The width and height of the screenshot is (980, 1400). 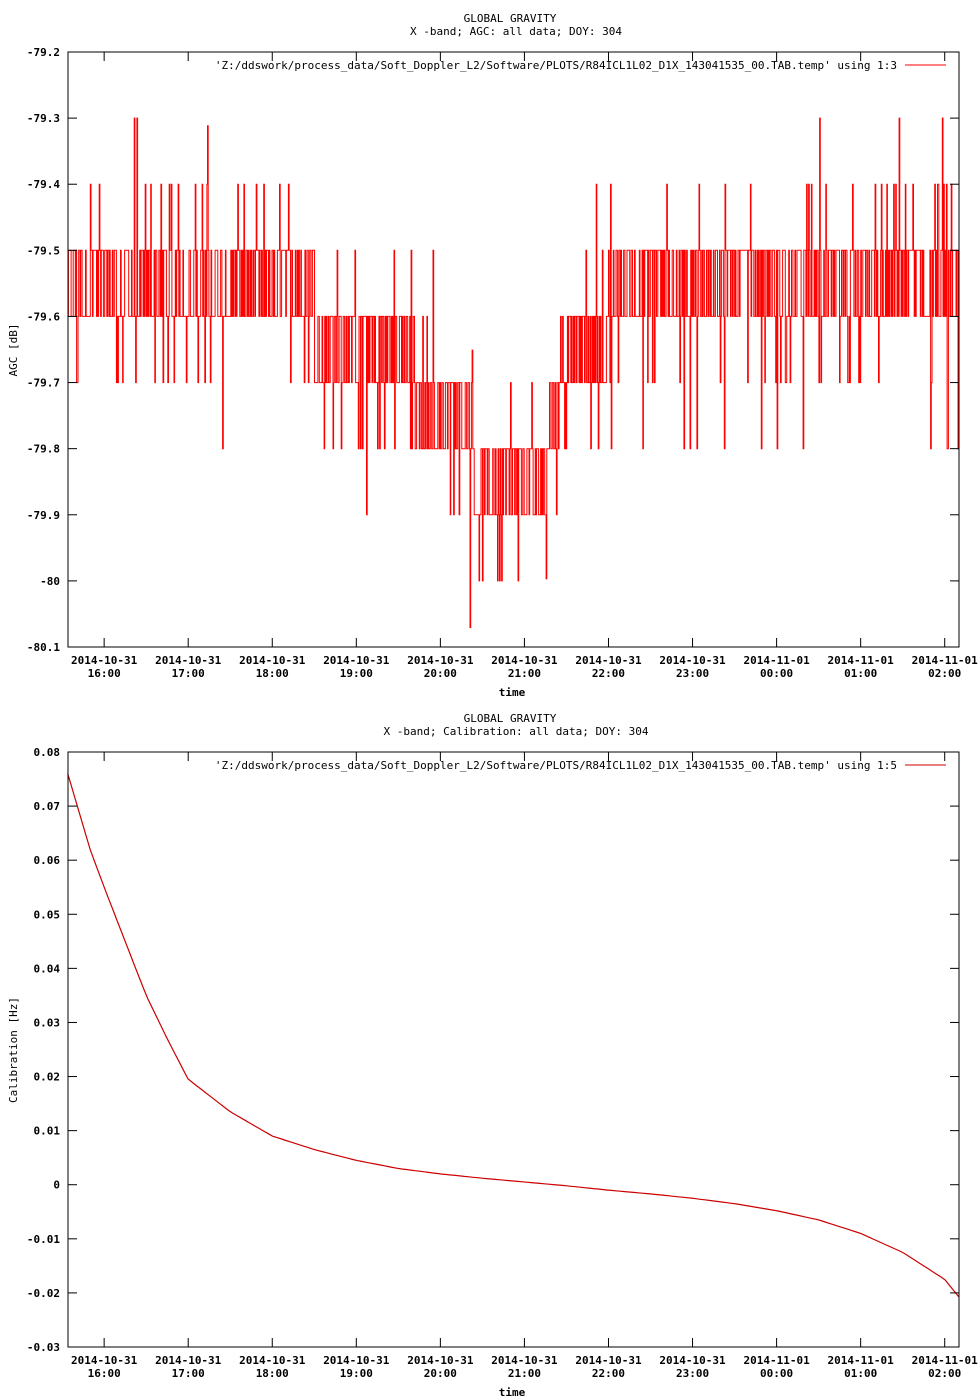 I want to click on calibration-chart-xlabel: time, so click(x=512, y=1392).